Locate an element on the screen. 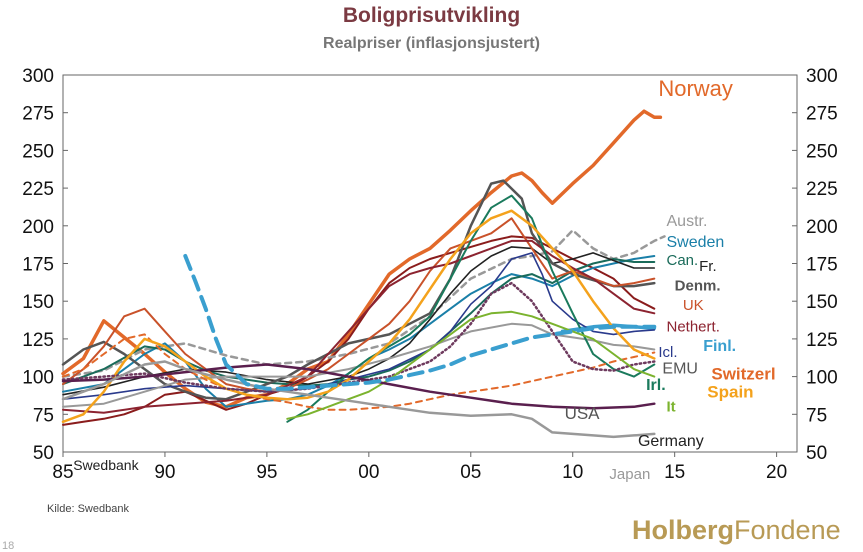 The width and height of the screenshot is (863, 552). x-tick-label: 10 is located at coordinates (572, 472).